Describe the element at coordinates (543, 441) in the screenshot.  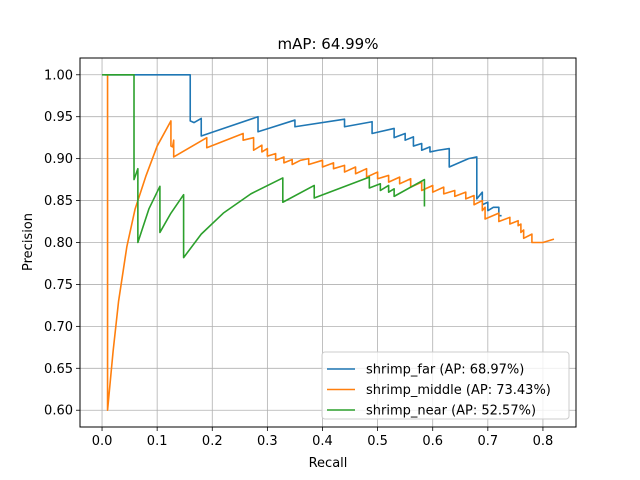
I see `x-tick-label: 0.8` at that location.